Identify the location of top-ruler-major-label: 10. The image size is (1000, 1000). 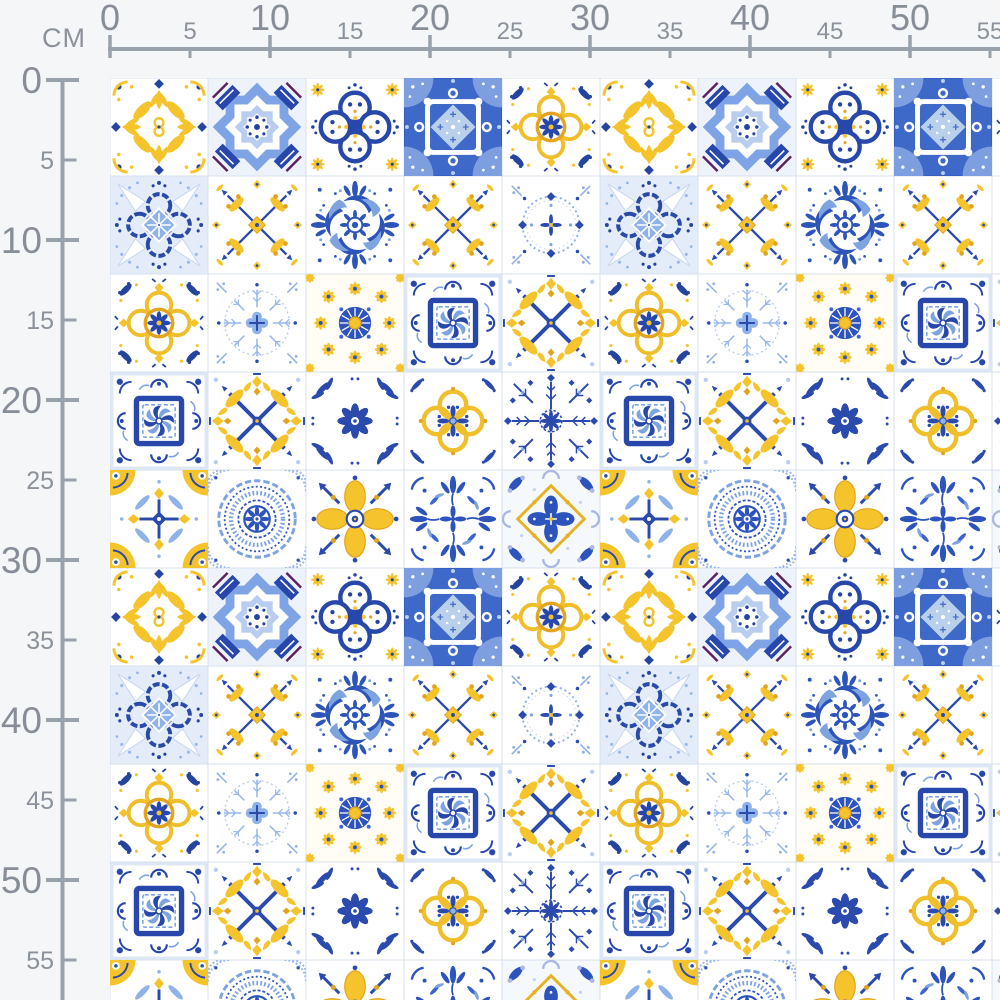
(270, 19).